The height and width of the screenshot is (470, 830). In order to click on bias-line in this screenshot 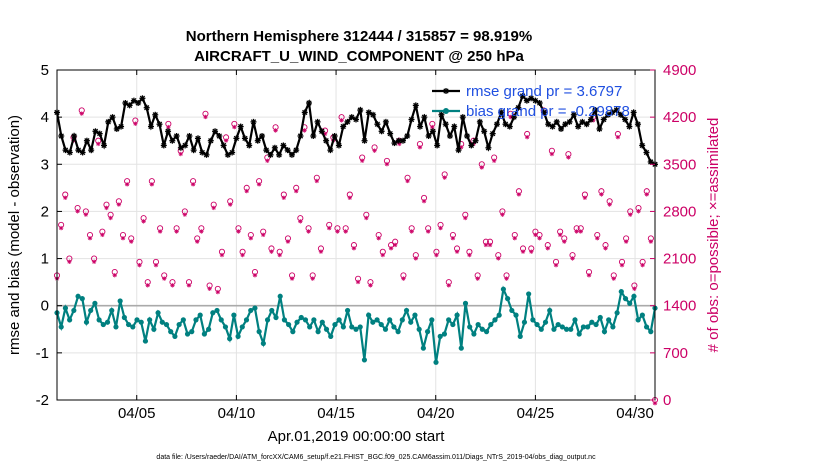, I will do `click(356, 324)`.